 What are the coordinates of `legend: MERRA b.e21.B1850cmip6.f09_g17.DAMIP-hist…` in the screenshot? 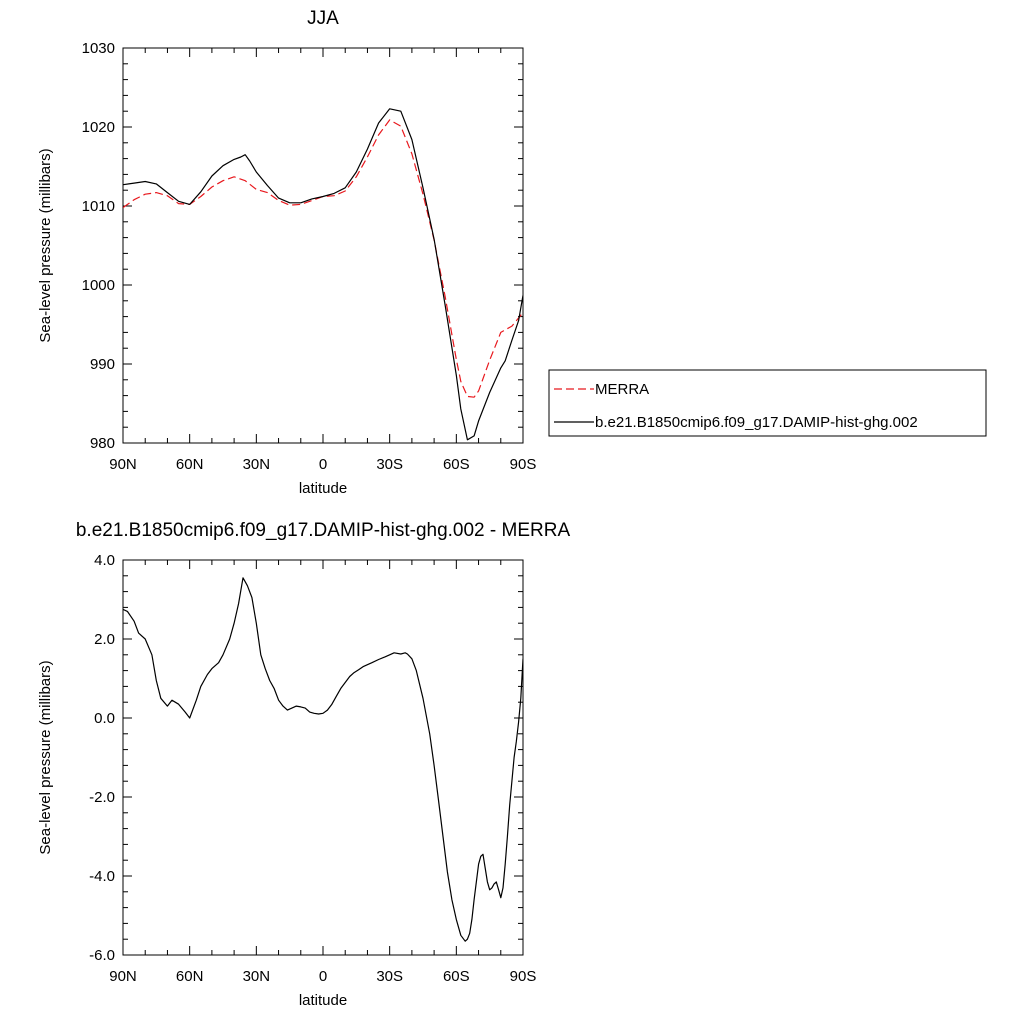 It's located at (767, 403).